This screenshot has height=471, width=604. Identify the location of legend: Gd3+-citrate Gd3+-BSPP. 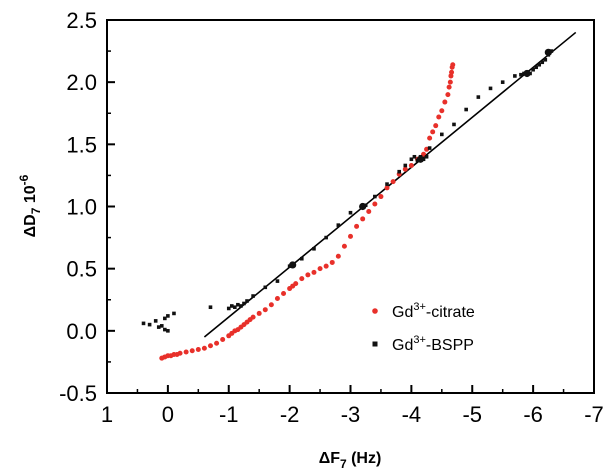
(423, 327).